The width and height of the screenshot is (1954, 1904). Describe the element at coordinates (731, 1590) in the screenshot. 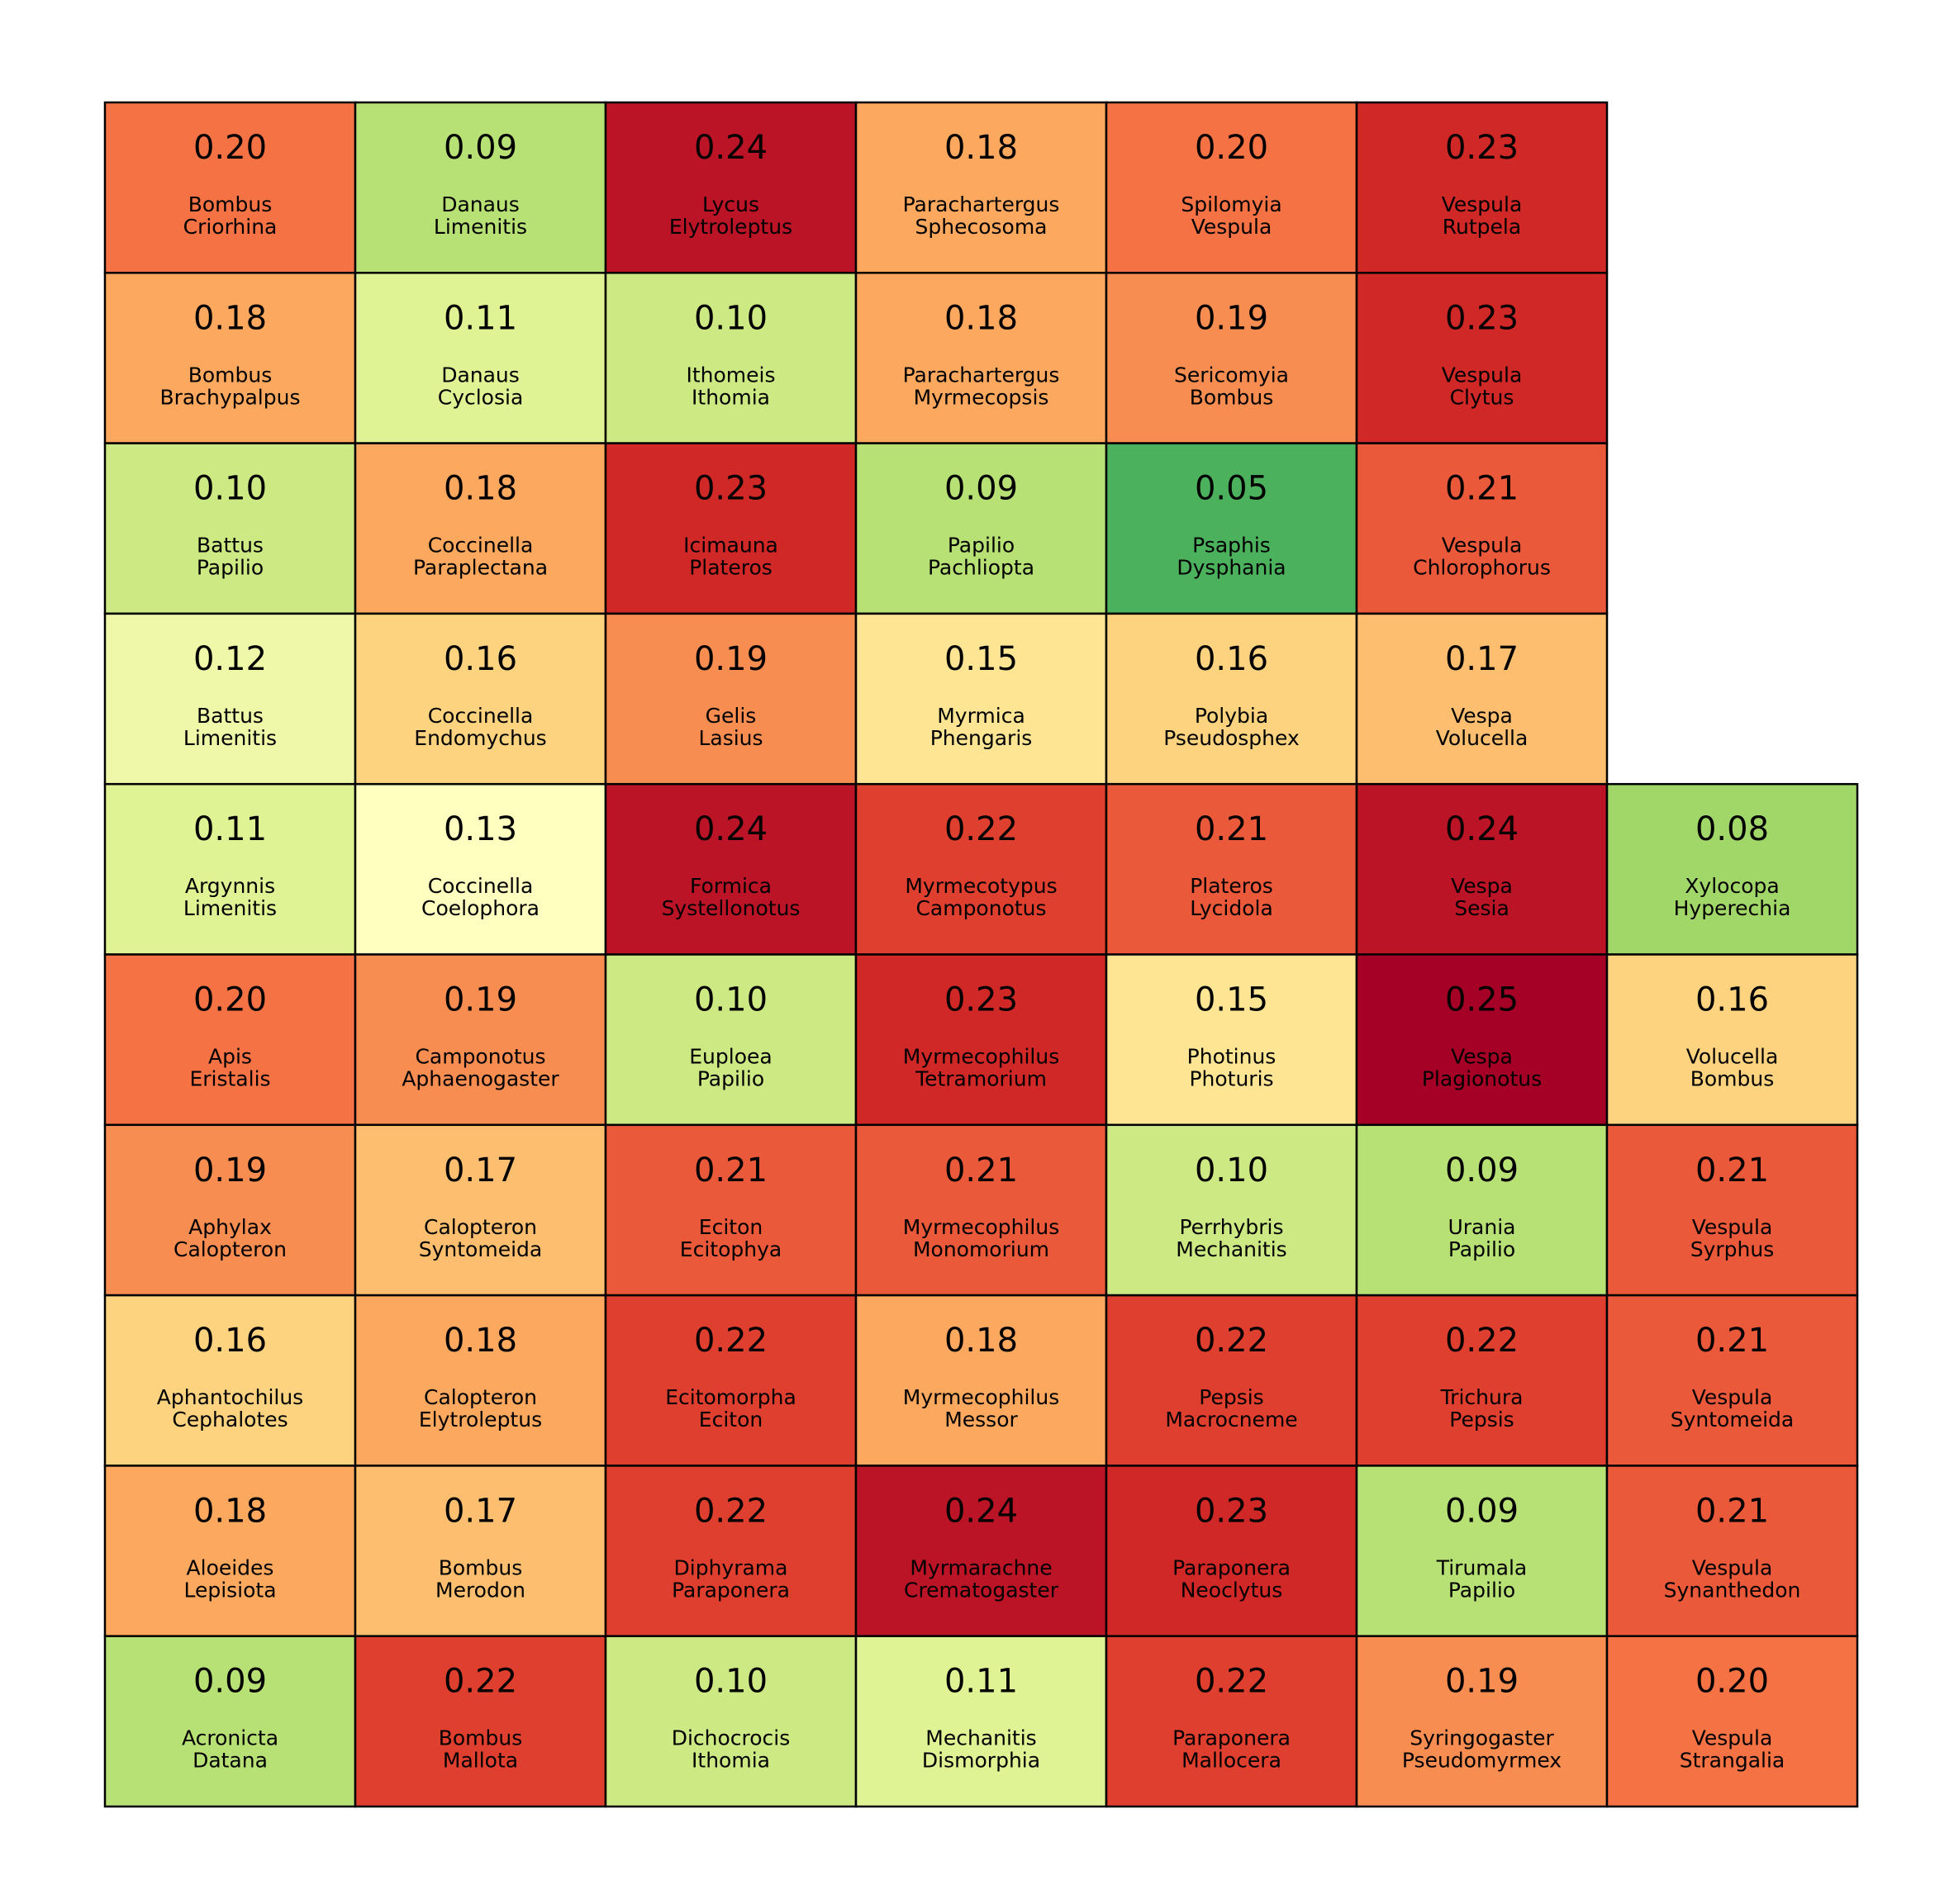

I see `cell-label-mimic: Paraponera` at that location.